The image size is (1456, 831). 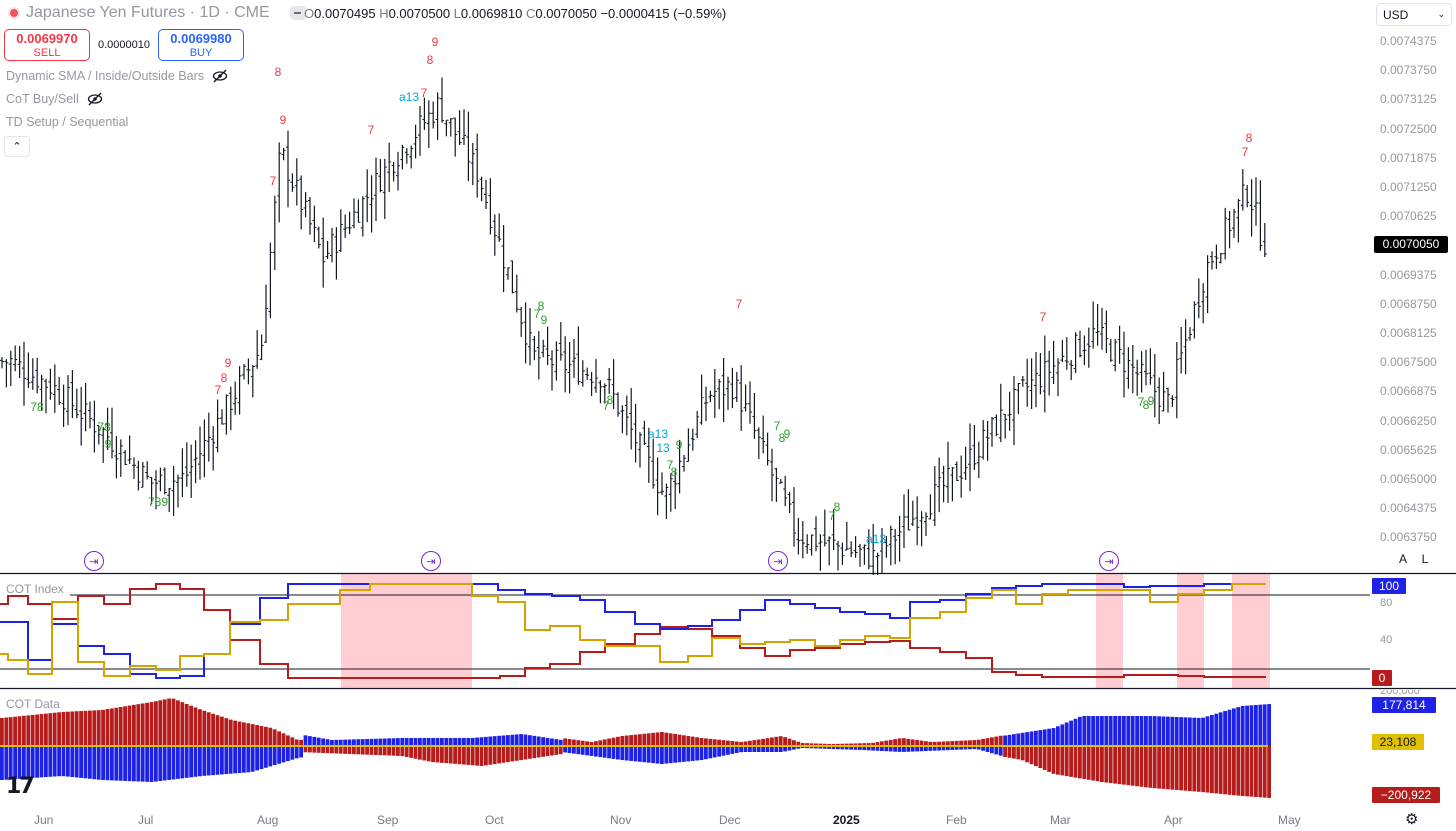 I want to click on buy-button: 0.0069980 BUY, so click(x=201, y=45).